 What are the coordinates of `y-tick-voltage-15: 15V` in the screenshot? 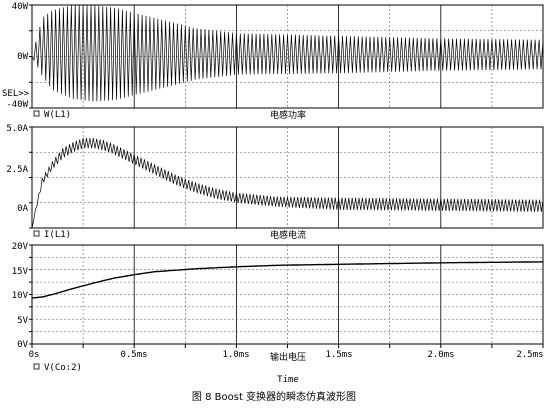 It's located at (20, 272).